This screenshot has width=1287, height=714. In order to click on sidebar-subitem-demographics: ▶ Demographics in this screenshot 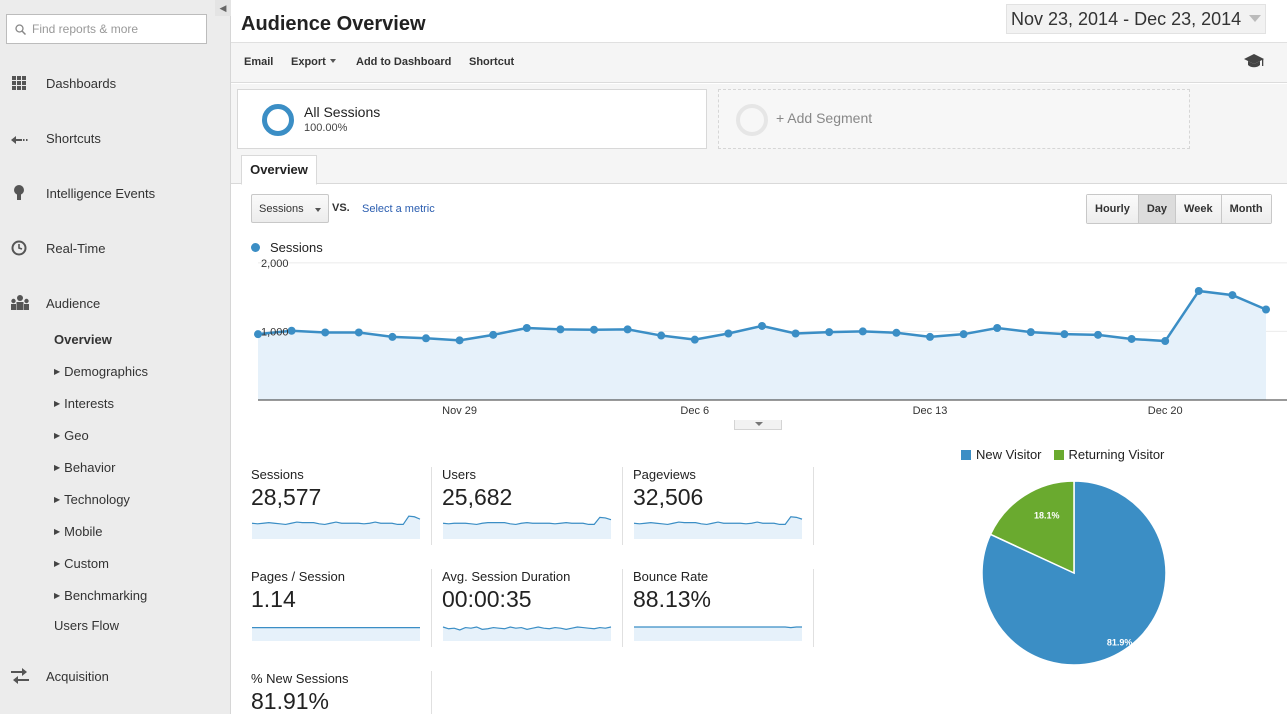, I will do `click(101, 371)`.